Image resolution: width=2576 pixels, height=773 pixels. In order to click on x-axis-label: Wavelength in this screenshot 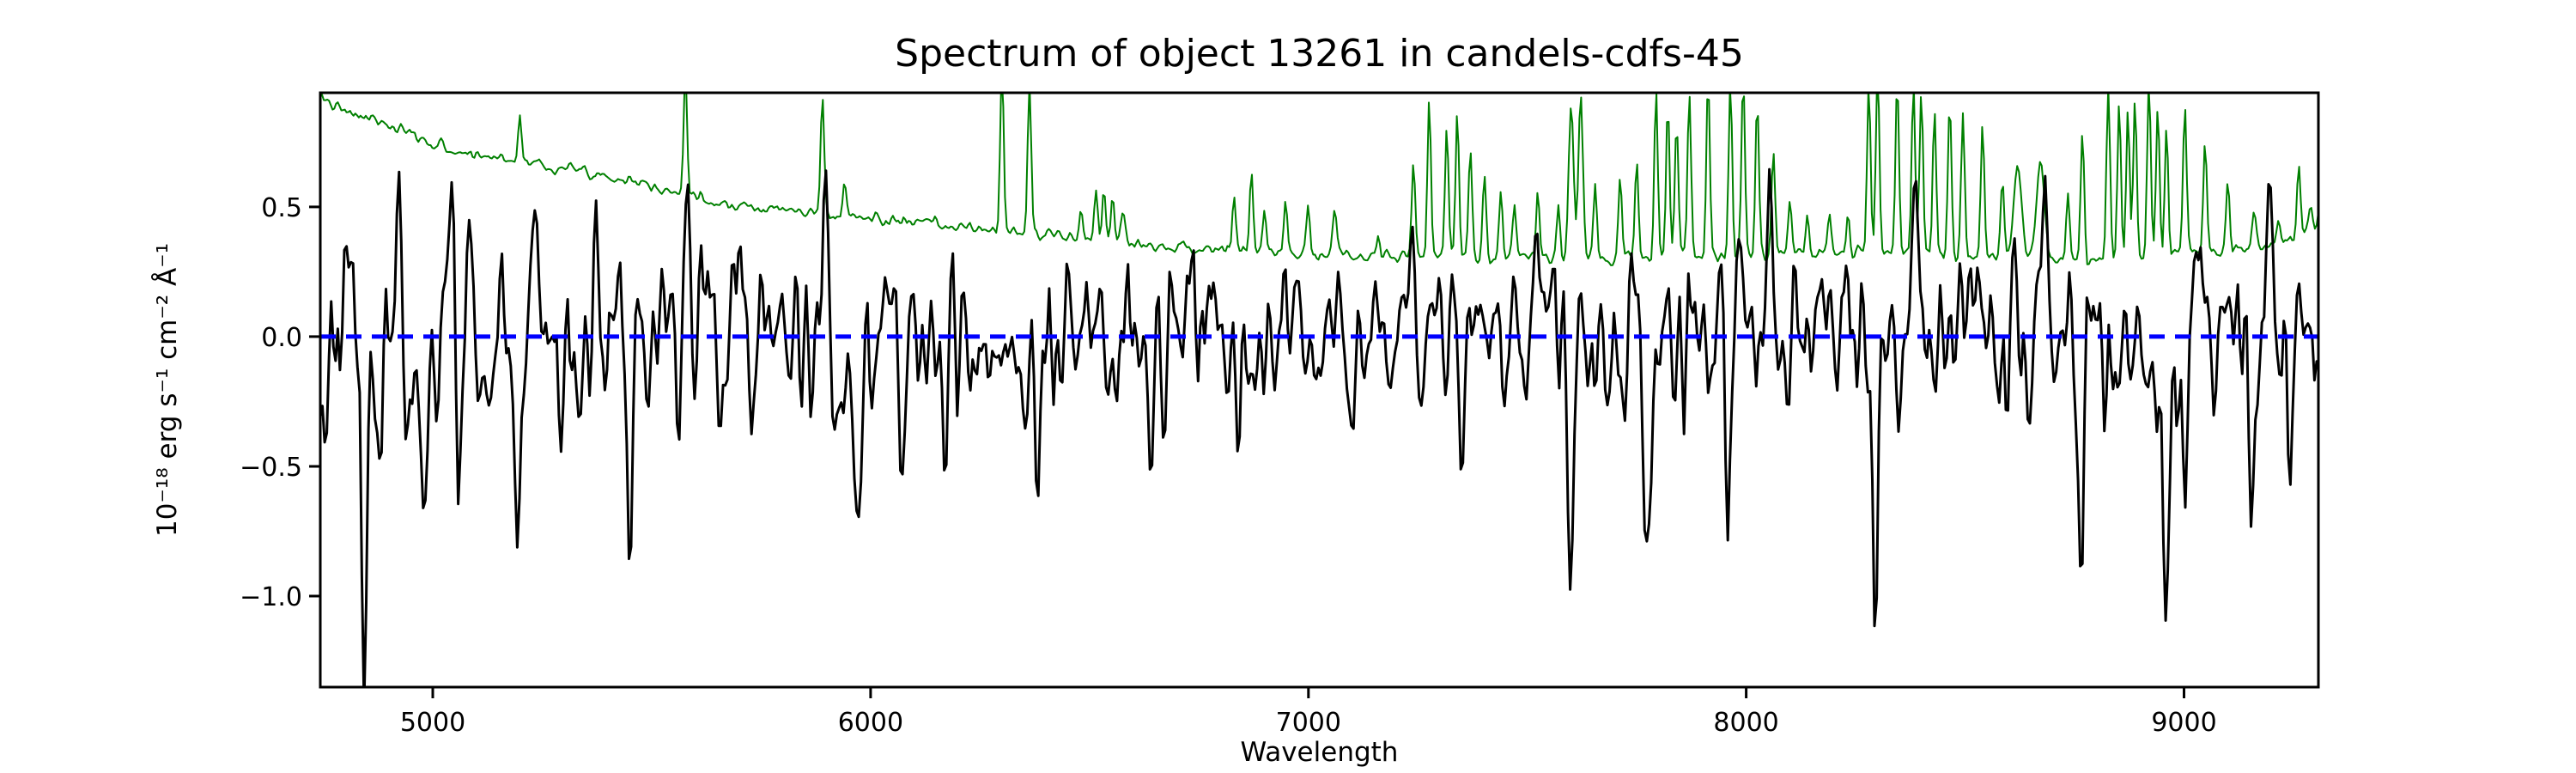, I will do `click(1320, 752)`.